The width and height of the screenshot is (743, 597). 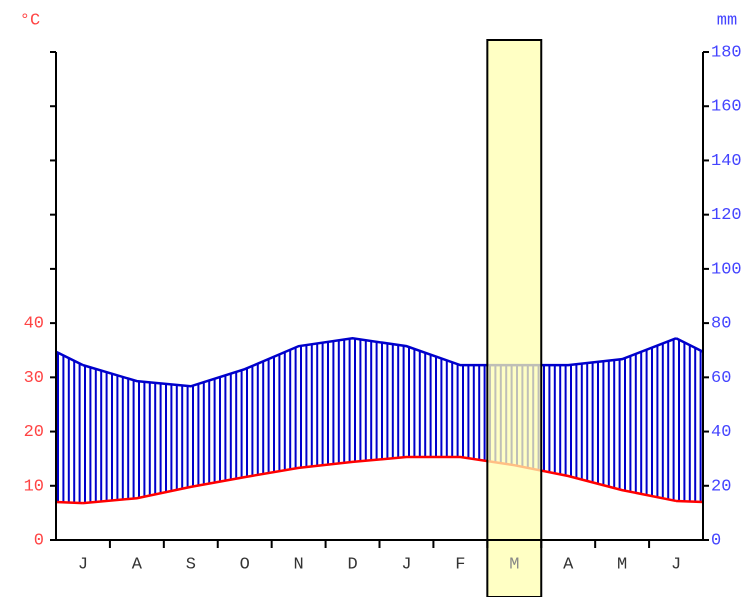 I want to click on y2-tick-label: 40, so click(x=721, y=432).